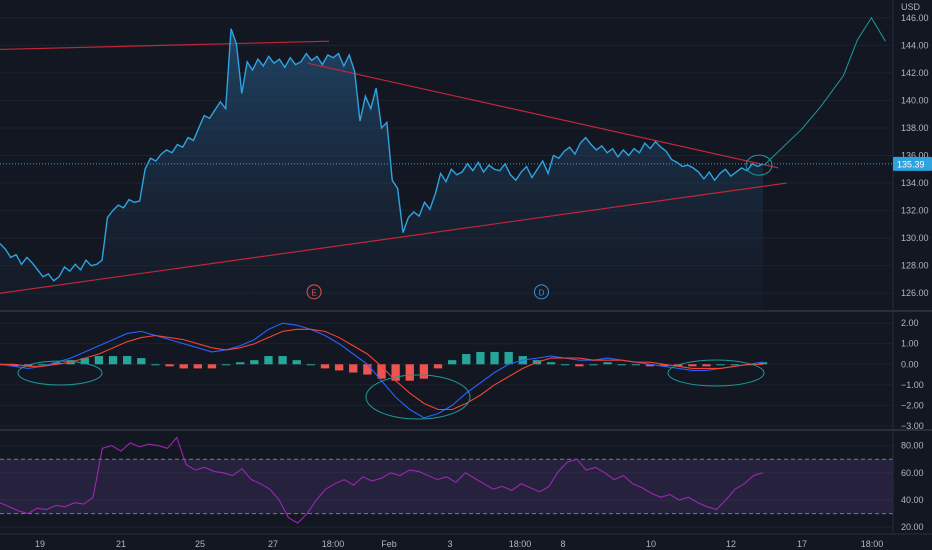 This screenshot has height=550, width=932. I want to click on rsi-line, so click(382, 480).